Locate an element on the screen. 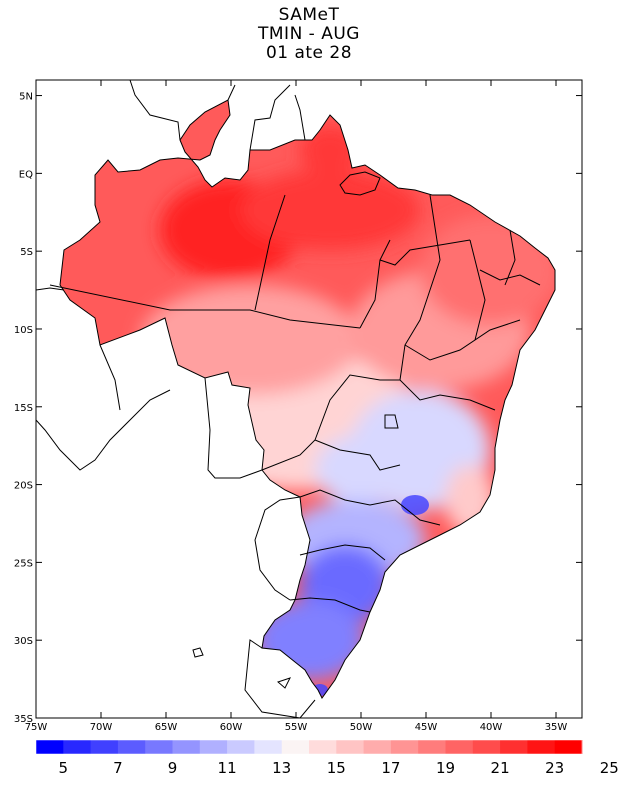 The width and height of the screenshot is (618, 800). lat-tick-label: 15S is located at coordinates (23, 408).